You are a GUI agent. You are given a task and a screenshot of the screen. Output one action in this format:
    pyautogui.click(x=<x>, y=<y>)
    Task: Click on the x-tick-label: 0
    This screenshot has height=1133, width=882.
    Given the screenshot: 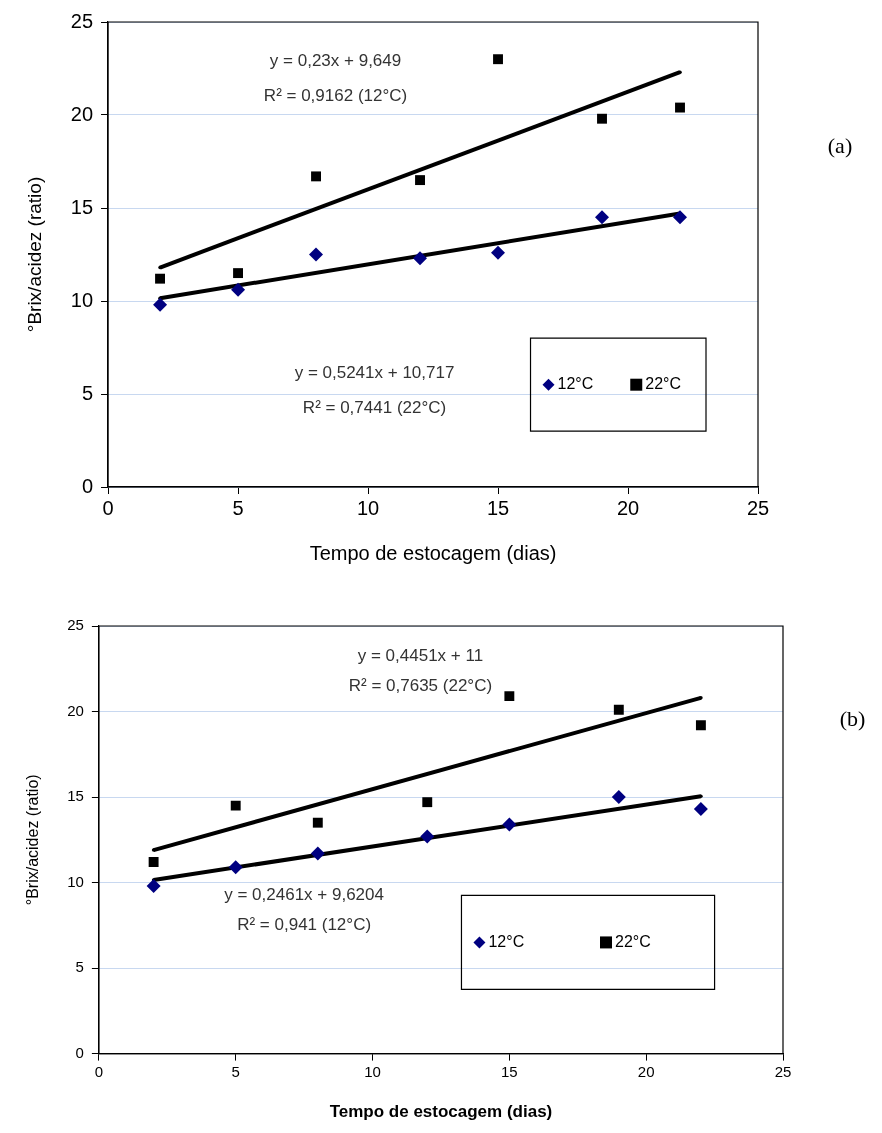 What is the action you would take?
    pyautogui.click(x=108, y=507)
    